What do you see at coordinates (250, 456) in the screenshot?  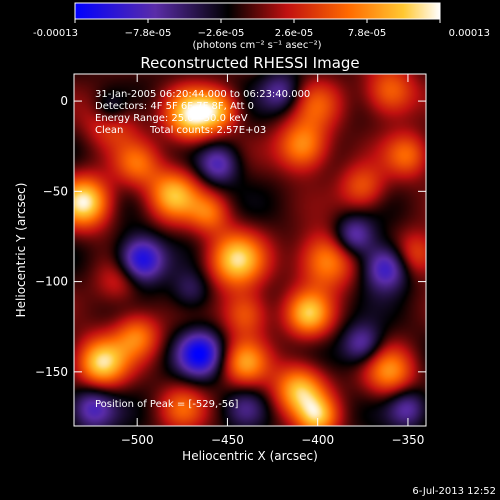 I see `x-axis-label: Heliocentric X (arcsec)` at bounding box center [250, 456].